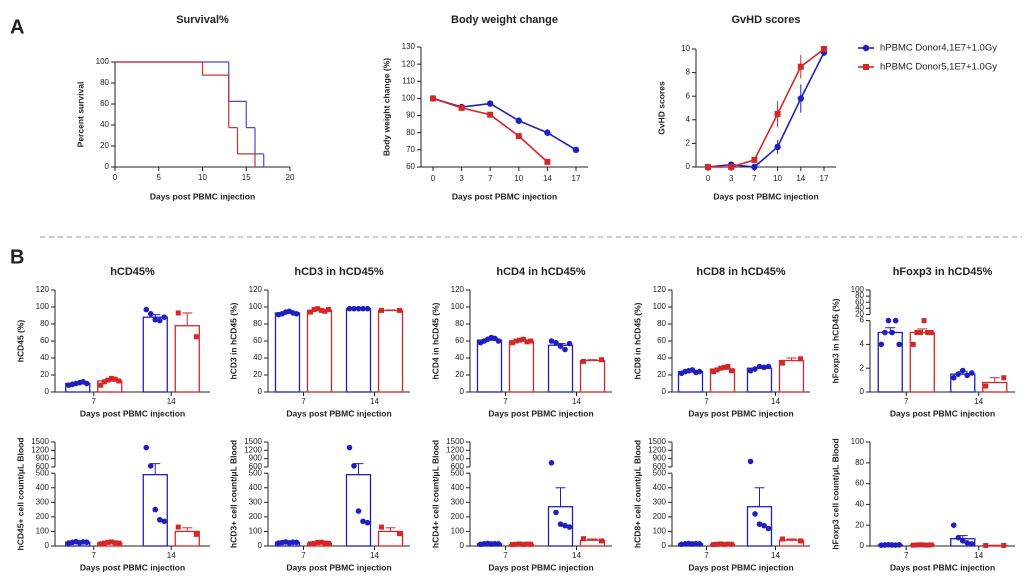 The height and width of the screenshot is (586, 1030). Describe the element at coordinates (859, 524) in the screenshot. I see `y-tick-label: 20` at that location.